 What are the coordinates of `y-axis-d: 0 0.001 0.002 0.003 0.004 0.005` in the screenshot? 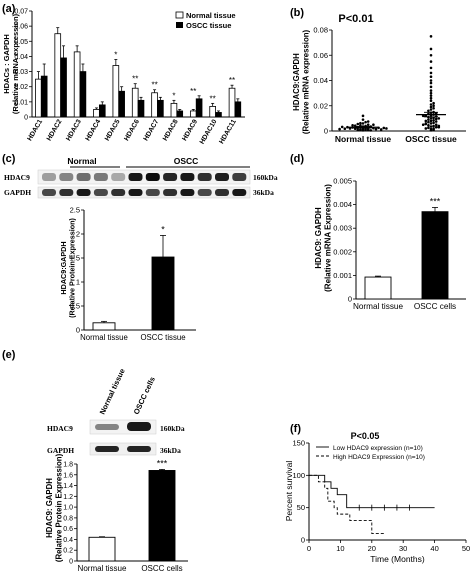 It's located at (345, 240).